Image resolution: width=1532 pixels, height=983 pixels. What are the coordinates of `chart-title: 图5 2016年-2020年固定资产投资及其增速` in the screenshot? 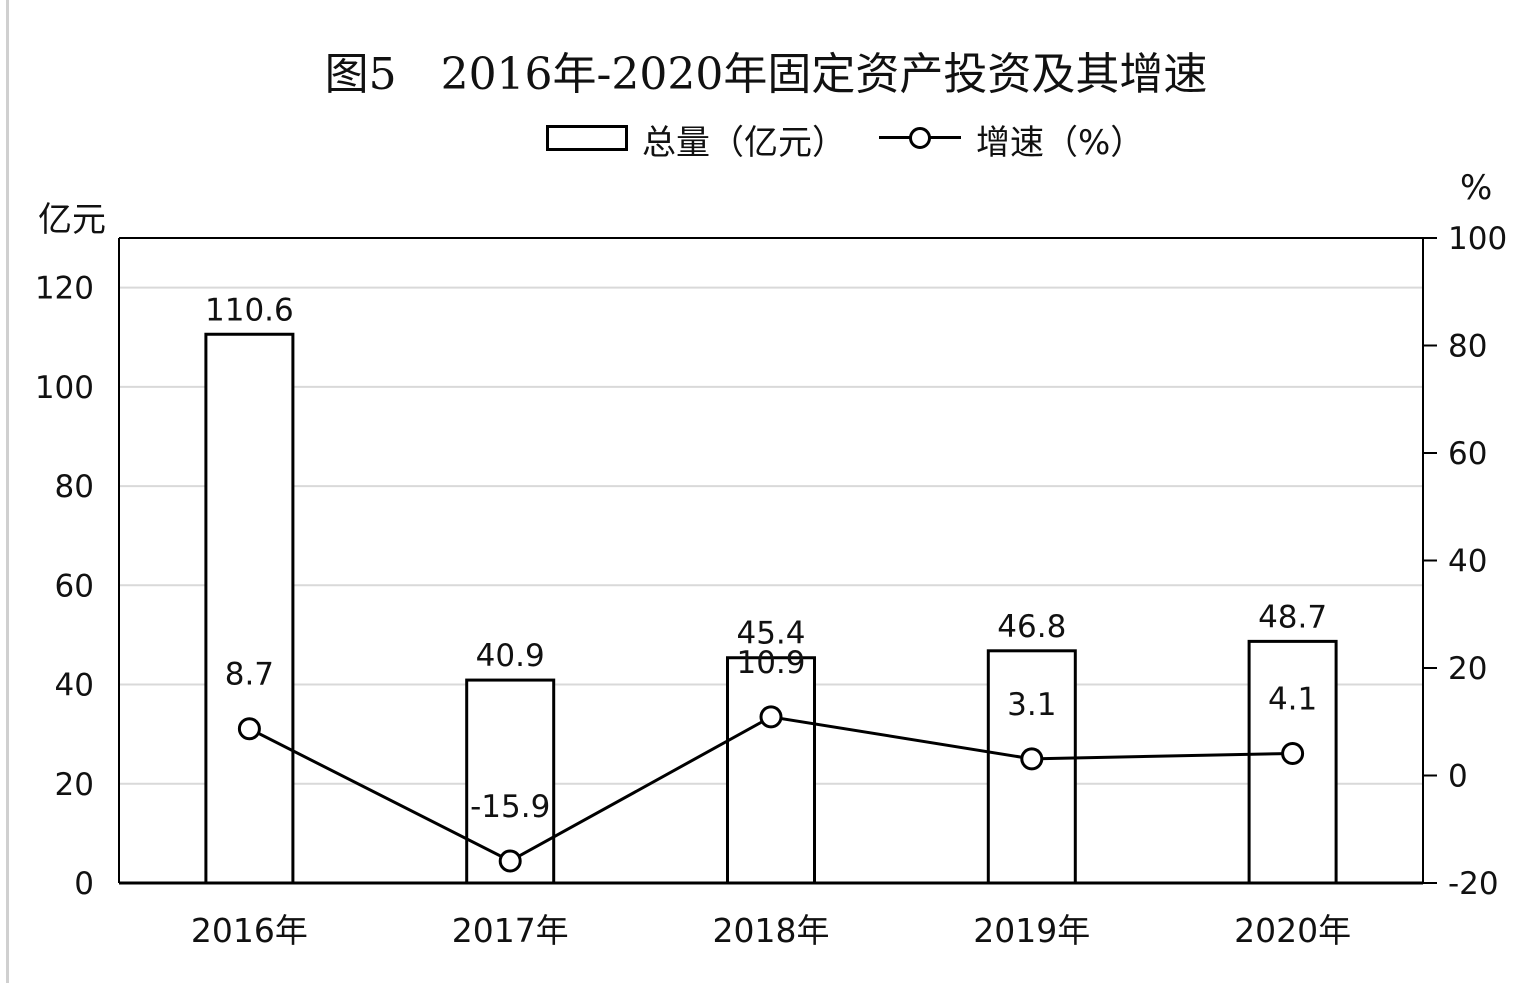 It's located at (766, 74).